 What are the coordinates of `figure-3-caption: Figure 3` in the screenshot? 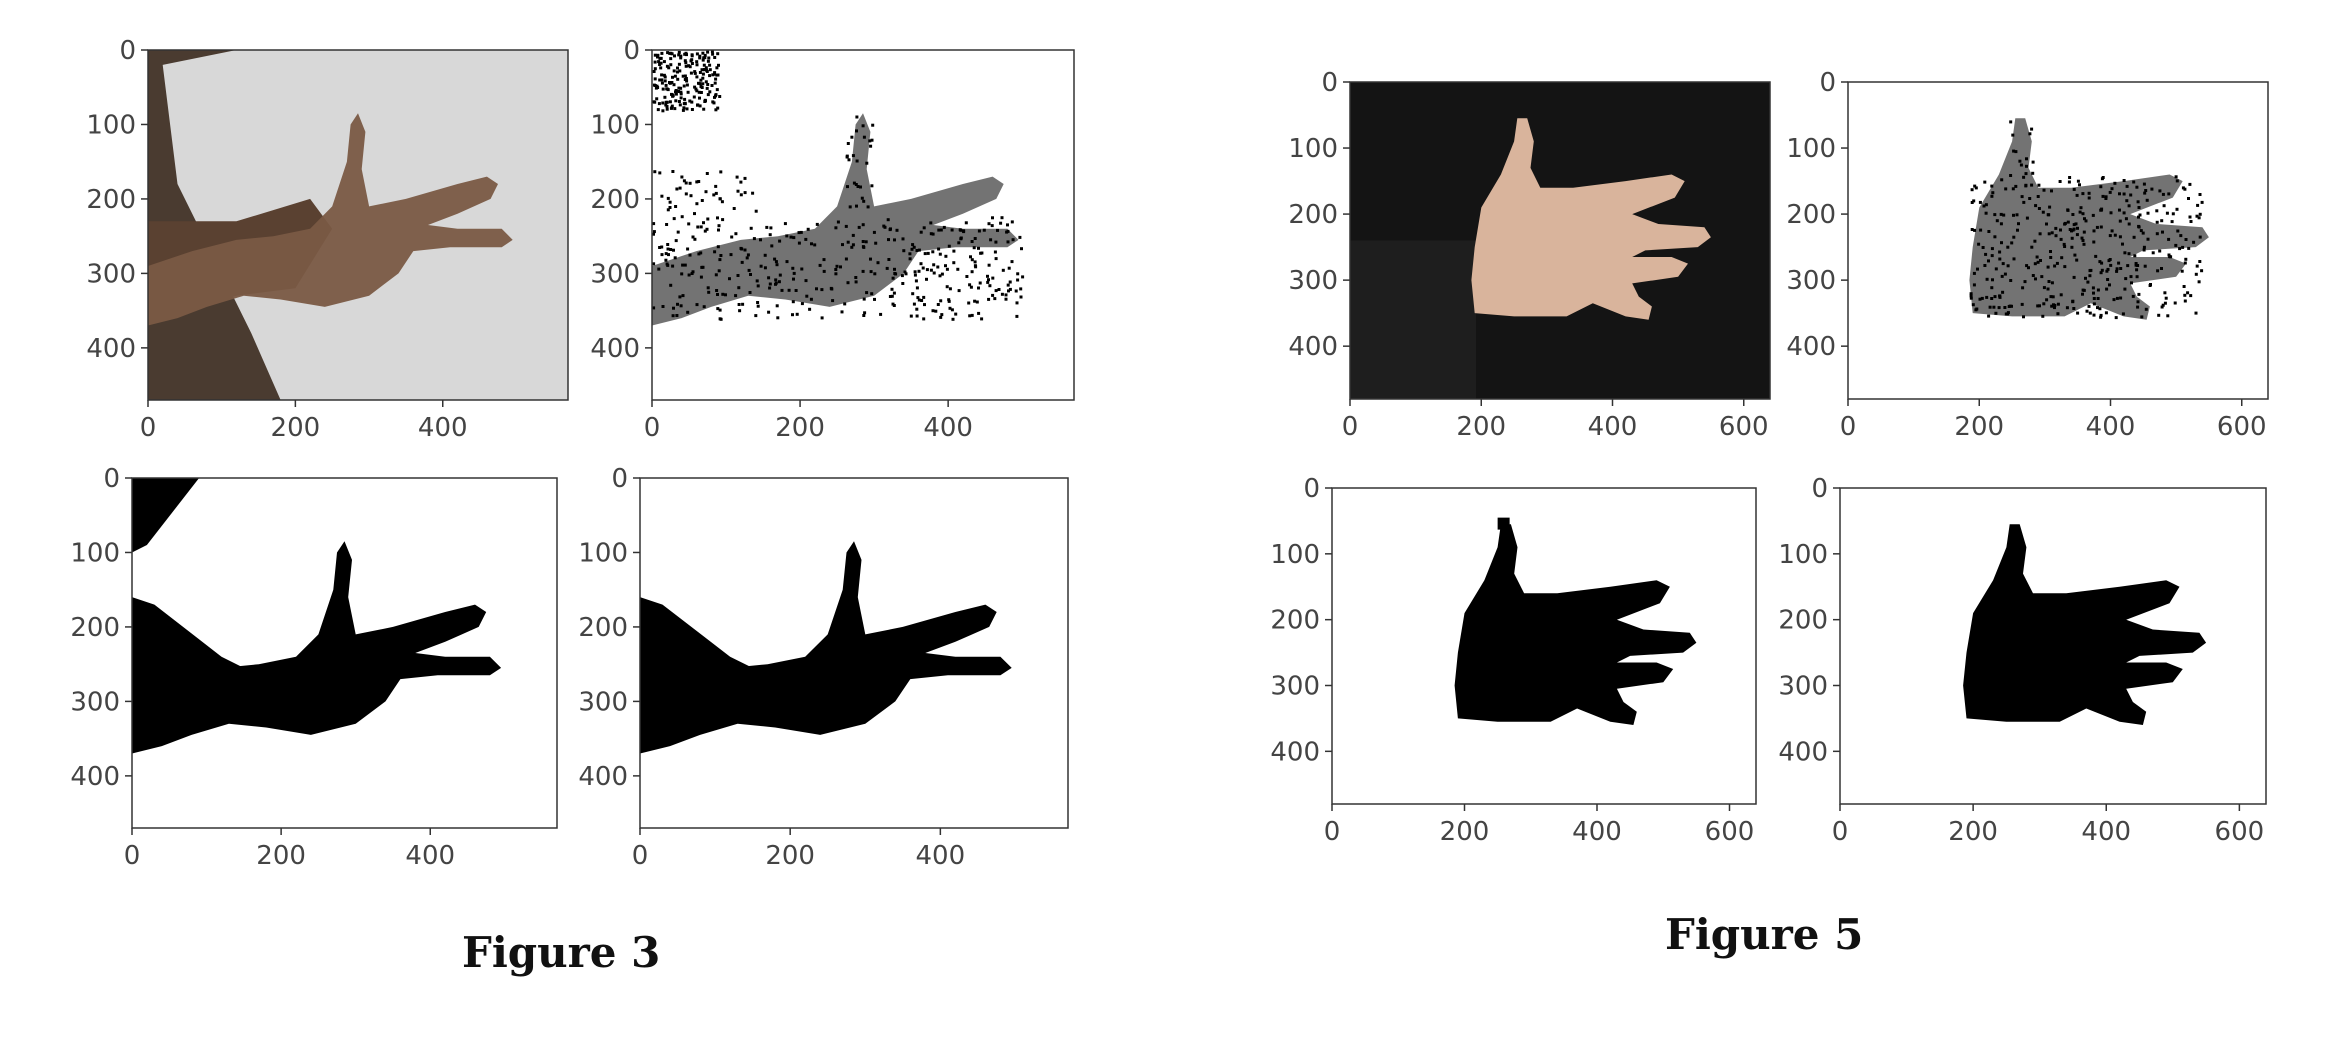 It's located at (561, 952).